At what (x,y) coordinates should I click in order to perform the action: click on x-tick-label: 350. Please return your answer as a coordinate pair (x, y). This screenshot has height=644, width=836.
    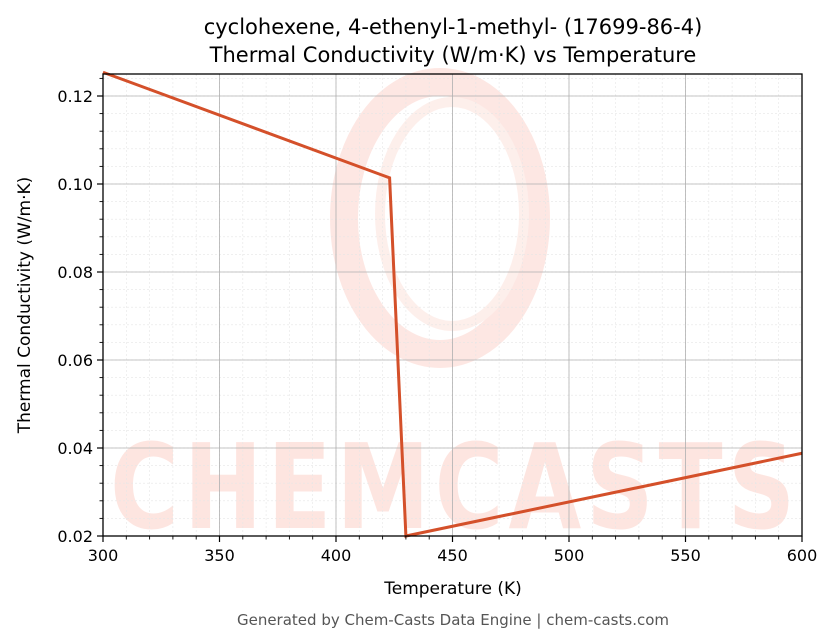
    Looking at the image, I should click on (219, 555).